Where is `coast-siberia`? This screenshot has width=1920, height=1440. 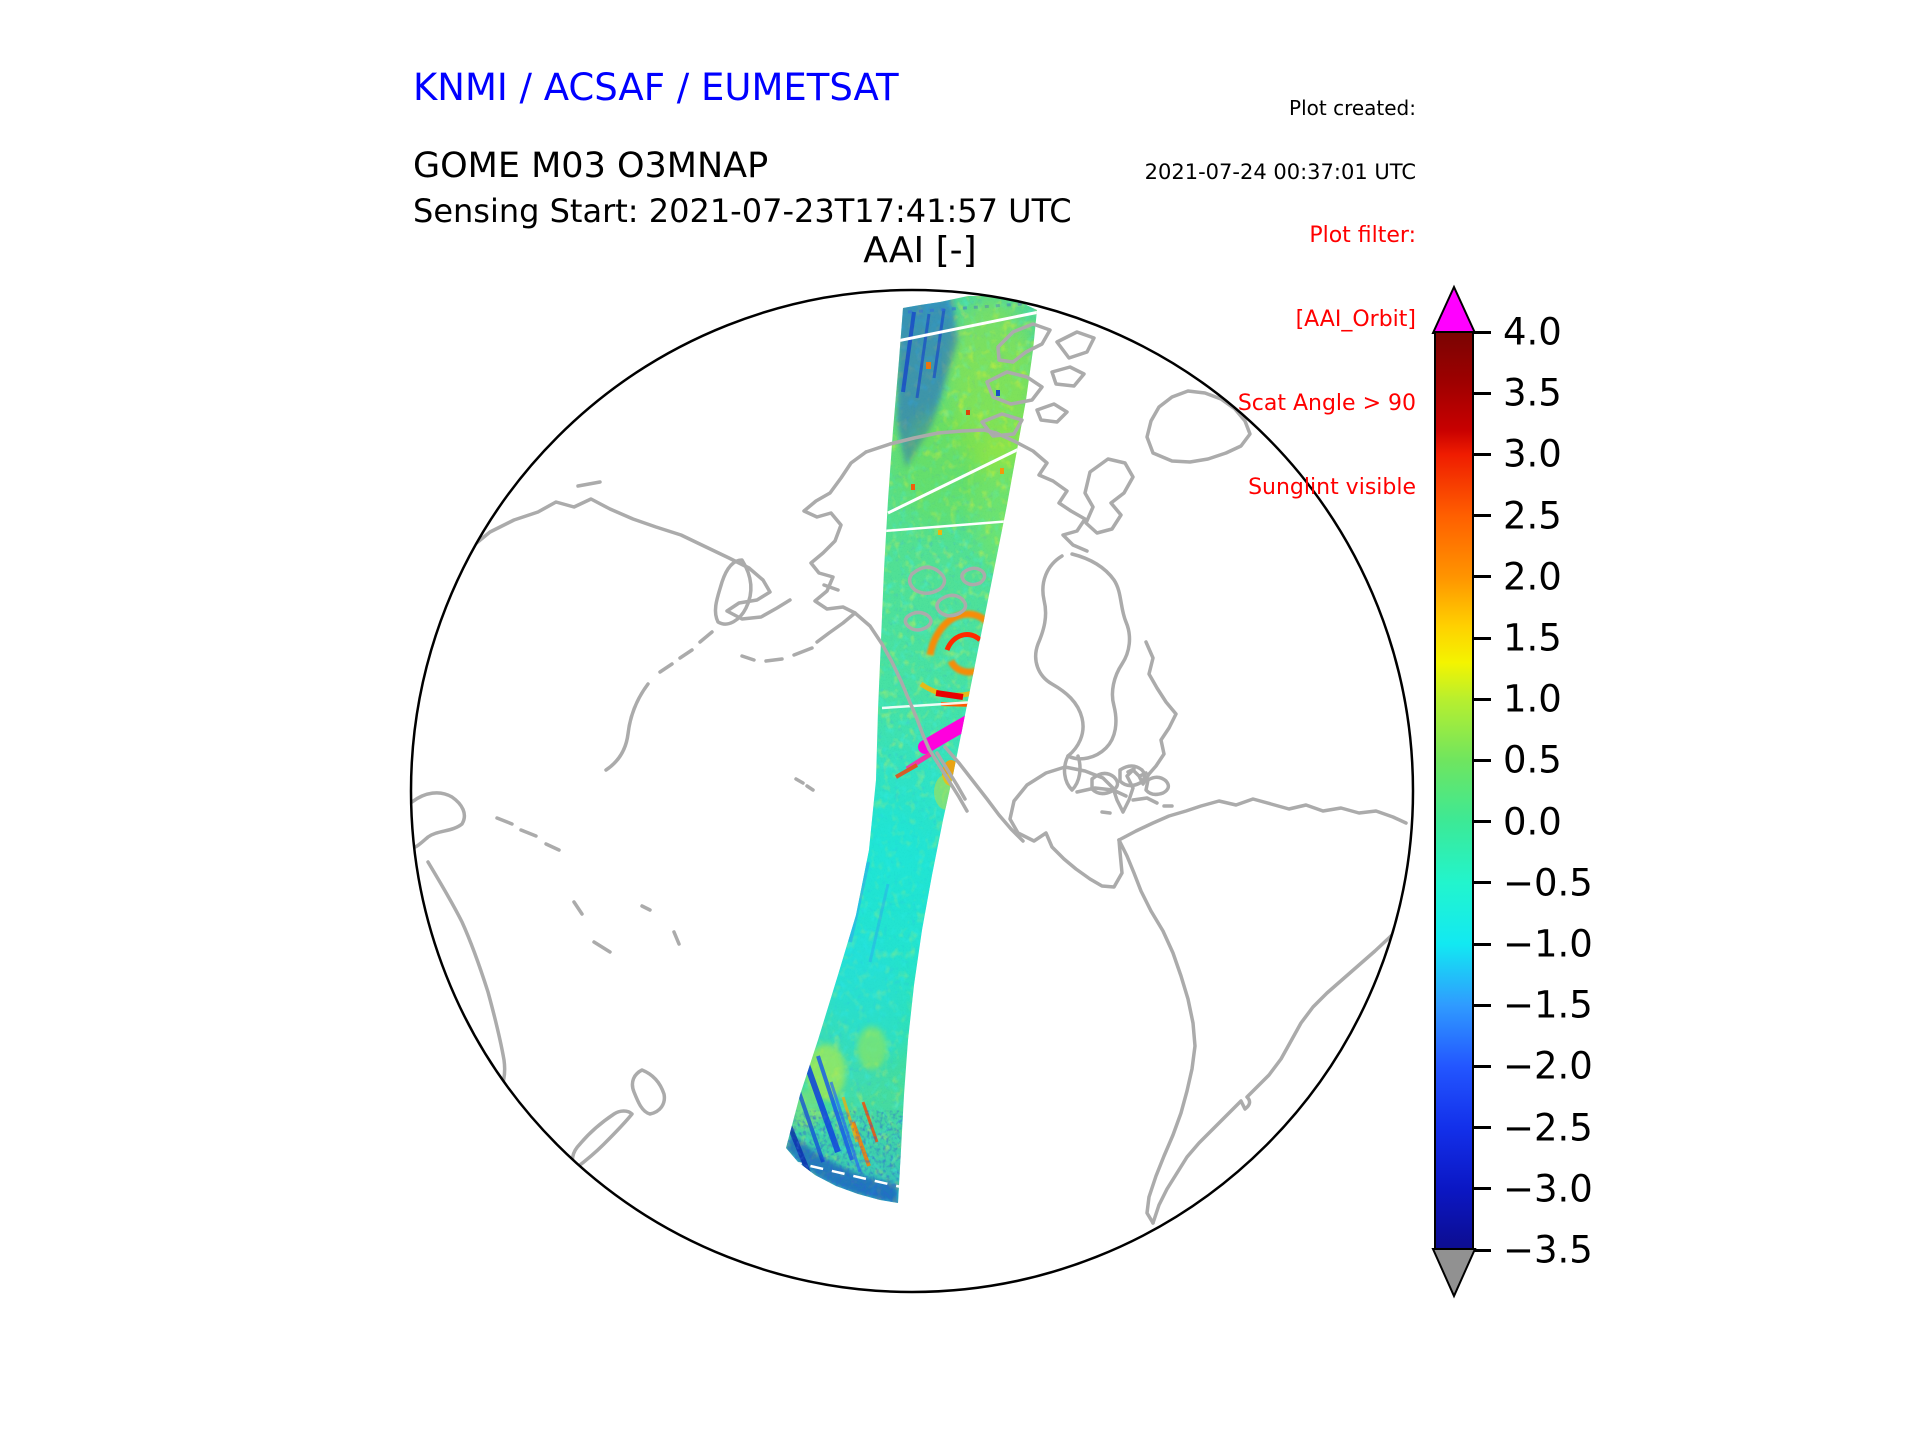
coast-siberia is located at coordinates (618, 559).